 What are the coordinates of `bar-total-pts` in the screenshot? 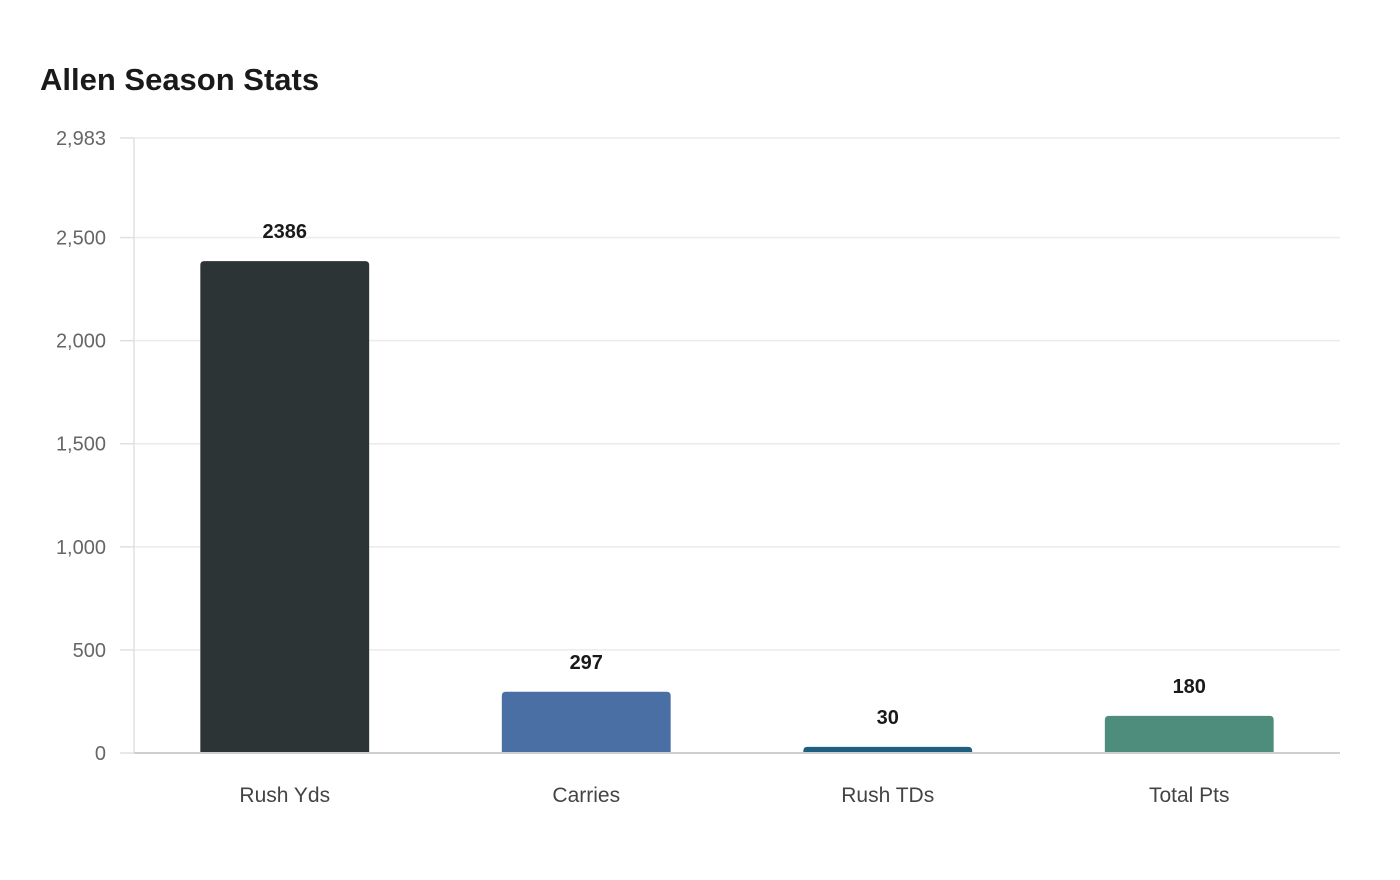 It's located at (1189, 734).